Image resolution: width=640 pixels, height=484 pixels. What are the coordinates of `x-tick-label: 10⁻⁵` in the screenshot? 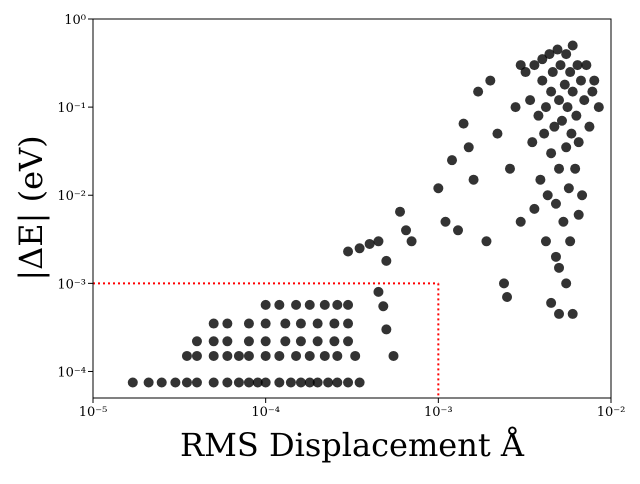 It's located at (93, 412).